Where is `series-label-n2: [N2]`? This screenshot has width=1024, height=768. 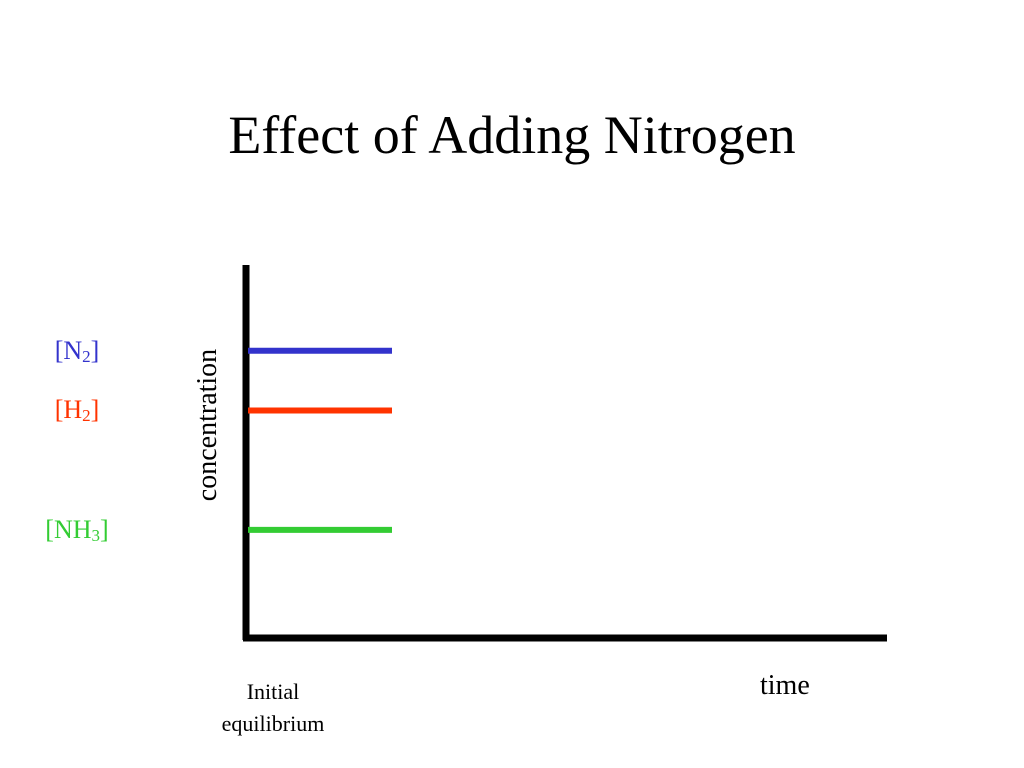 series-label-n2: [N2] is located at coordinates (77, 351).